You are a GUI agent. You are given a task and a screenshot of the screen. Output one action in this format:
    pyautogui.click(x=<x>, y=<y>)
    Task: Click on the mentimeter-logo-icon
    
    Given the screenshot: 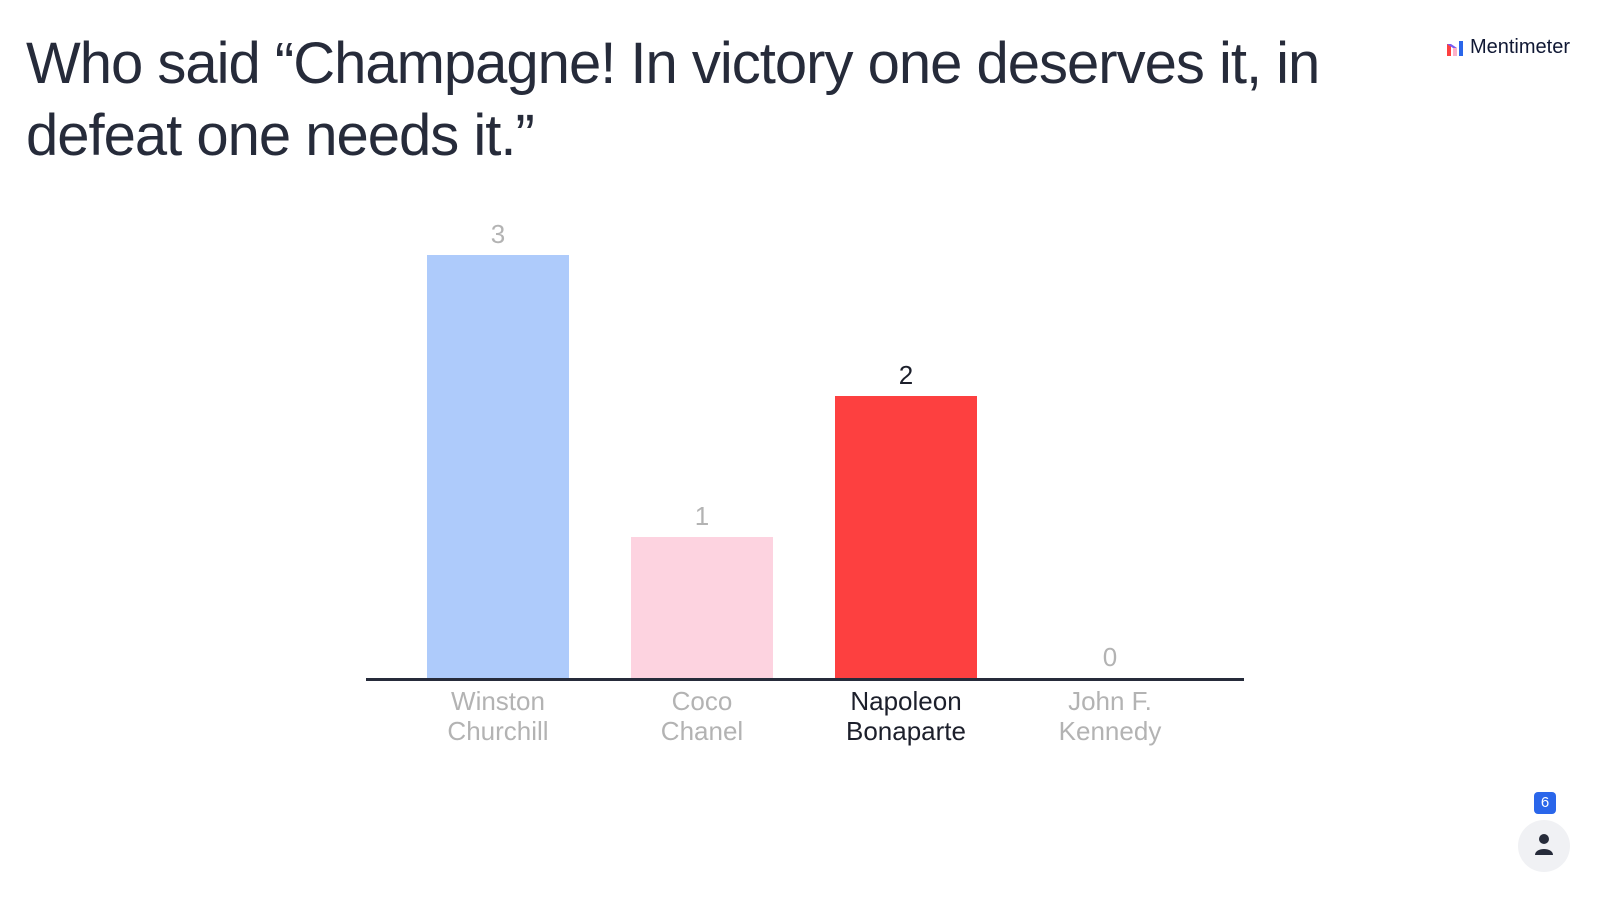 What is the action you would take?
    pyautogui.click(x=1455, y=48)
    